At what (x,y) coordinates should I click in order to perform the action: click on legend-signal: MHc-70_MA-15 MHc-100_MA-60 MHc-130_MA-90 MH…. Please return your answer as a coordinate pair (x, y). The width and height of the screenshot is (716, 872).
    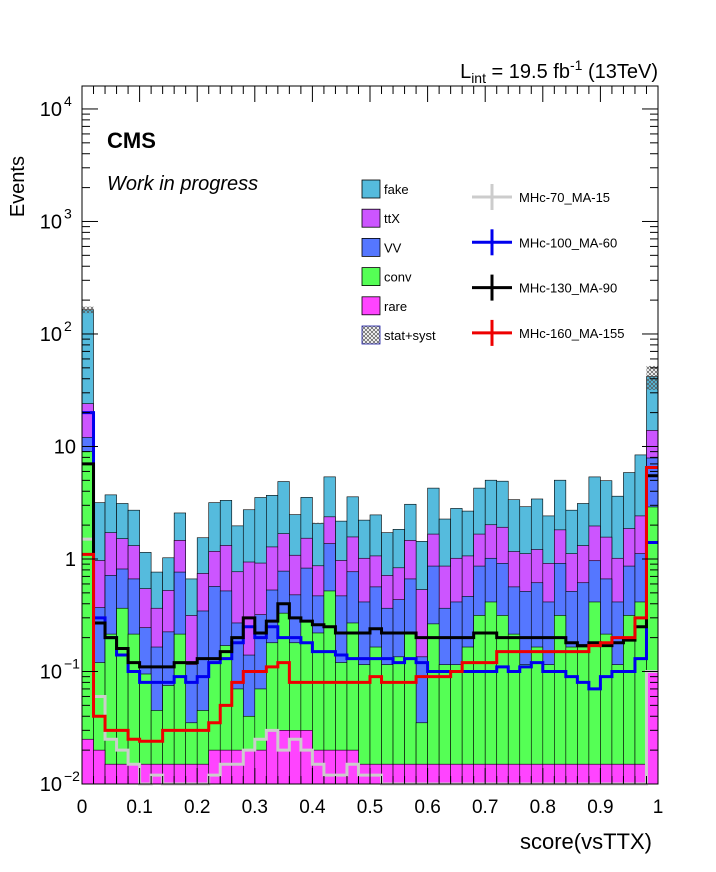
    Looking at the image, I should click on (548, 265).